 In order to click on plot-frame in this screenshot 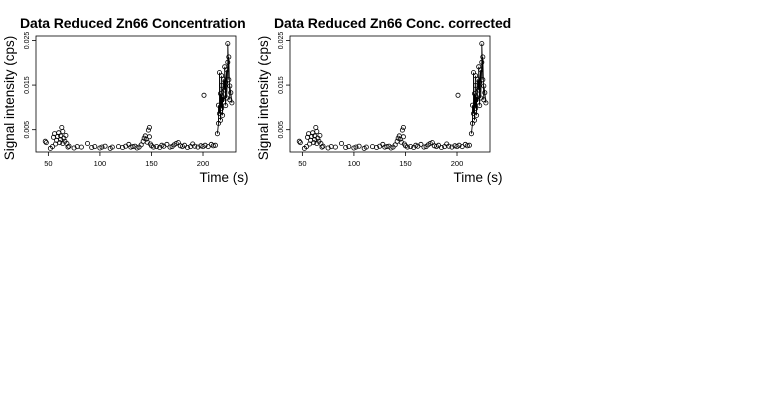, I will do `click(390, 94)`.